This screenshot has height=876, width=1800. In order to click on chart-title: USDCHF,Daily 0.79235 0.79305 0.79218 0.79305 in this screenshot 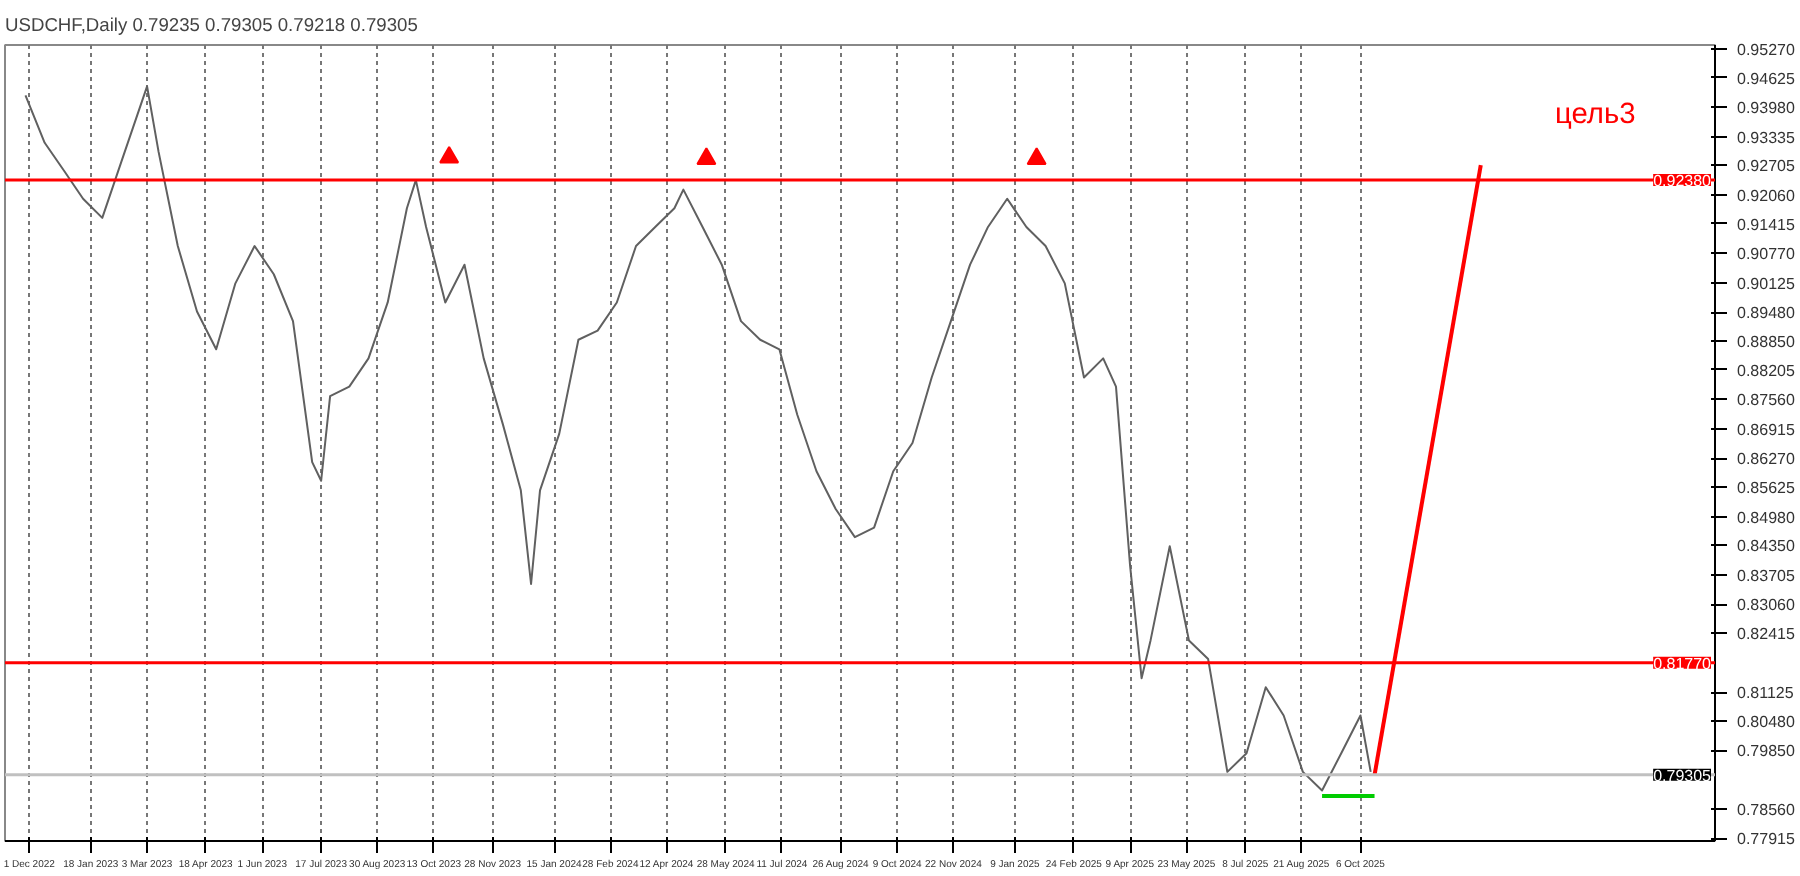, I will do `click(211, 25)`.